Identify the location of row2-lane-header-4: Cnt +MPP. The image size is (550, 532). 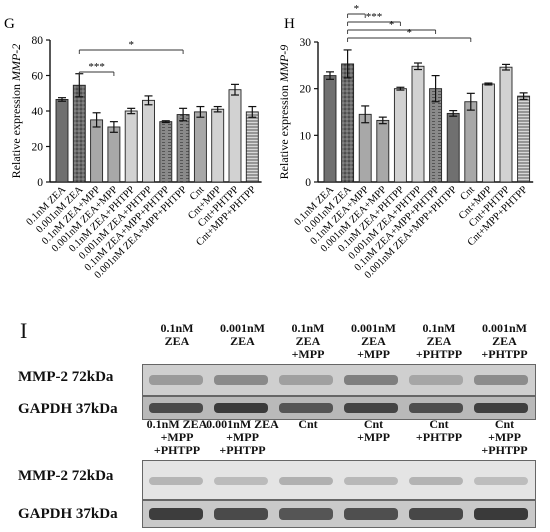
(374, 431).